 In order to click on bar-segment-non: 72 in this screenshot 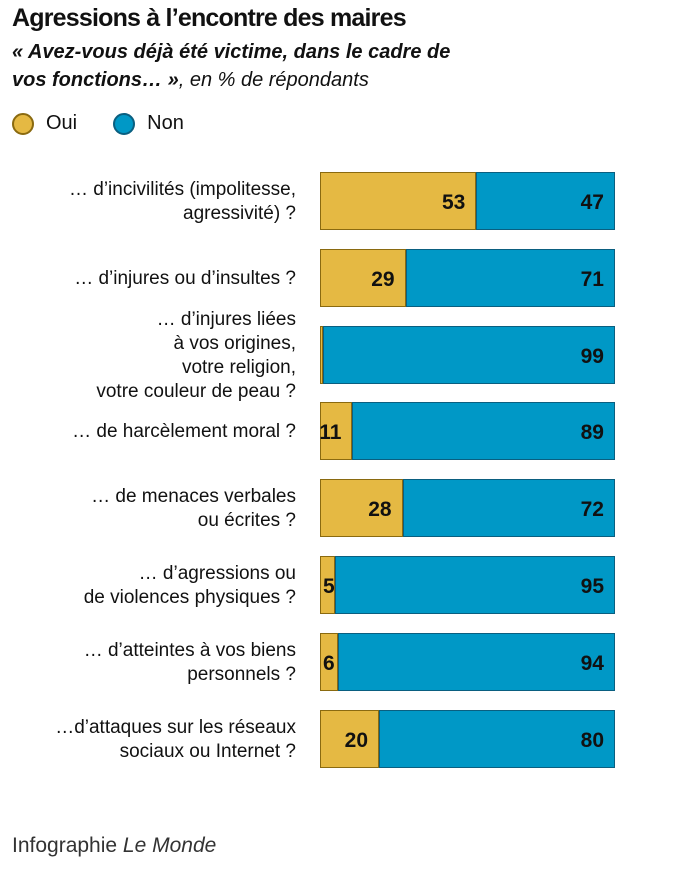, I will do `click(508, 508)`.